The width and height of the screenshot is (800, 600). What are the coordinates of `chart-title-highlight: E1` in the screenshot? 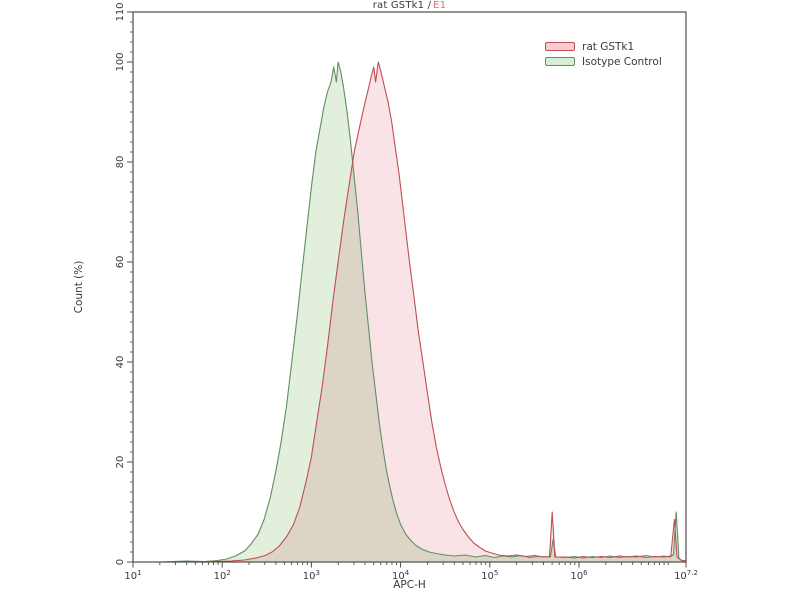 It's located at (440, 5).